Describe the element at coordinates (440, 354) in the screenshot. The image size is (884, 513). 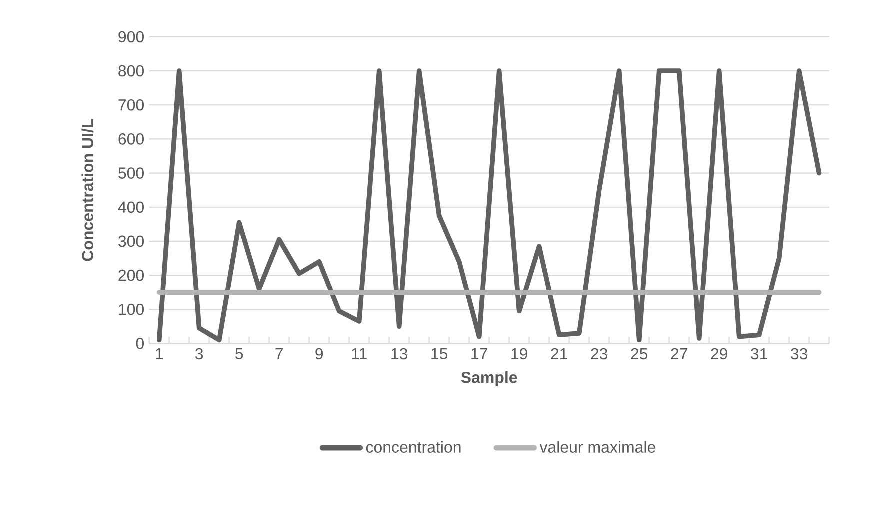
I see `x-tick-label: 15` at that location.